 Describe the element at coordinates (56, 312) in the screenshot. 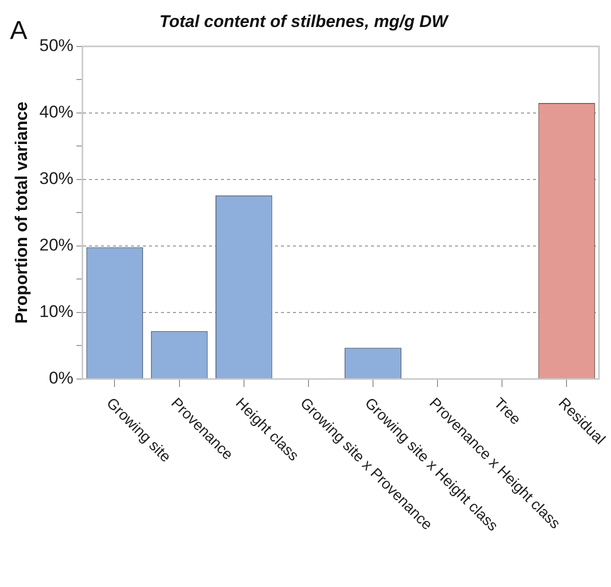

I see `y-tick-label: 10%` at that location.